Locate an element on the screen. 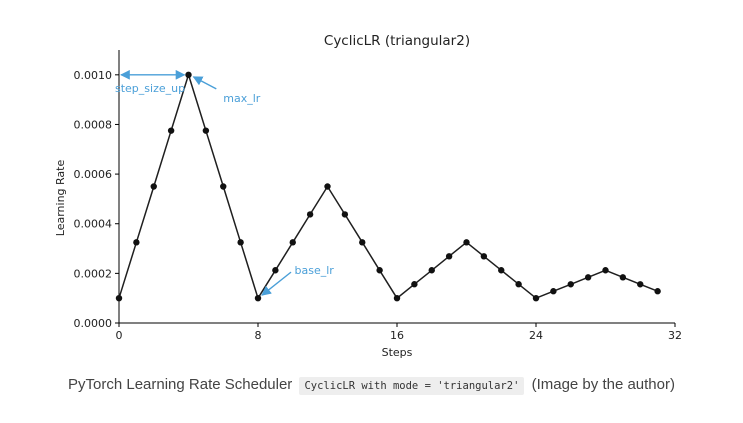 The height and width of the screenshot is (423, 743). x-ticks: 0 8 16 24 32 is located at coordinates (399, 332).